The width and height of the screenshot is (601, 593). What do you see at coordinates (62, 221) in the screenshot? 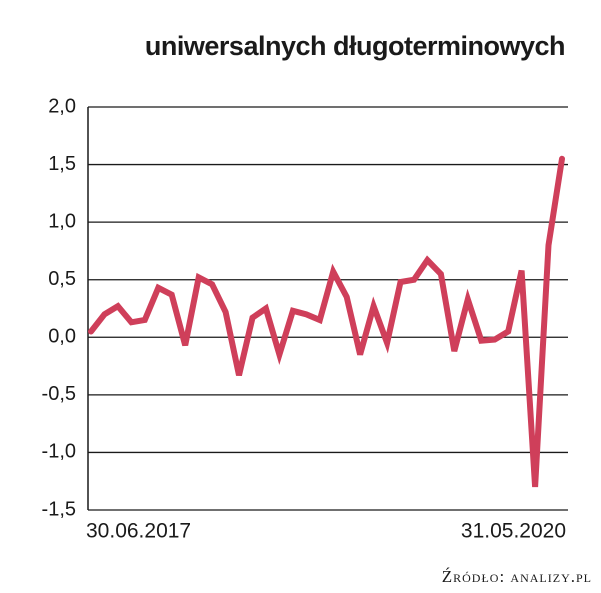
I see `y-tick-label: 1,0` at bounding box center [62, 221].